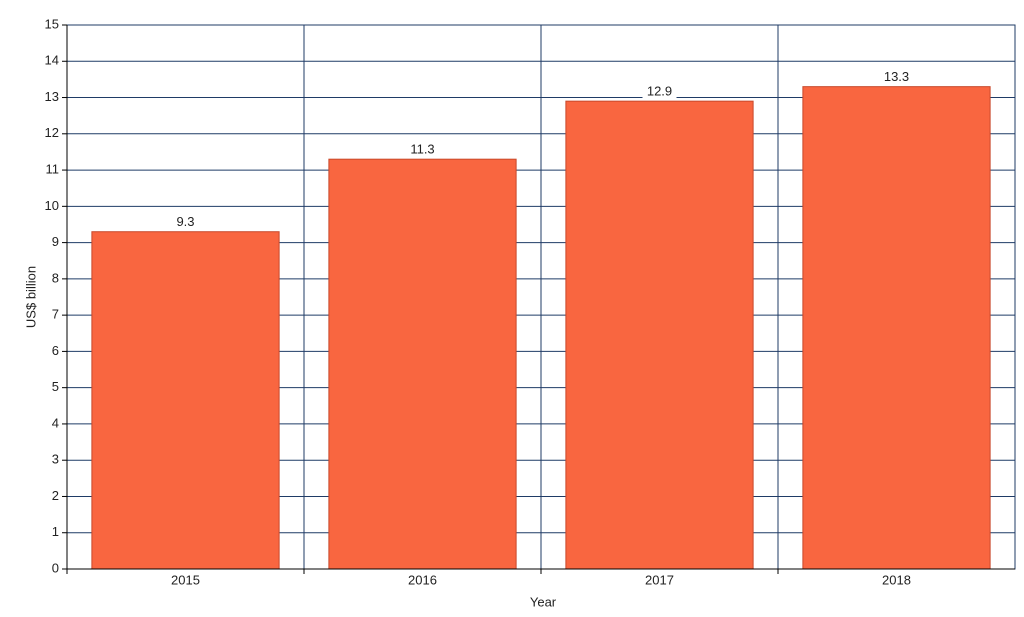 The width and height of the screenshot is (1024, 617). I want to click on x-tick-label: 2016, so click(422, 579).